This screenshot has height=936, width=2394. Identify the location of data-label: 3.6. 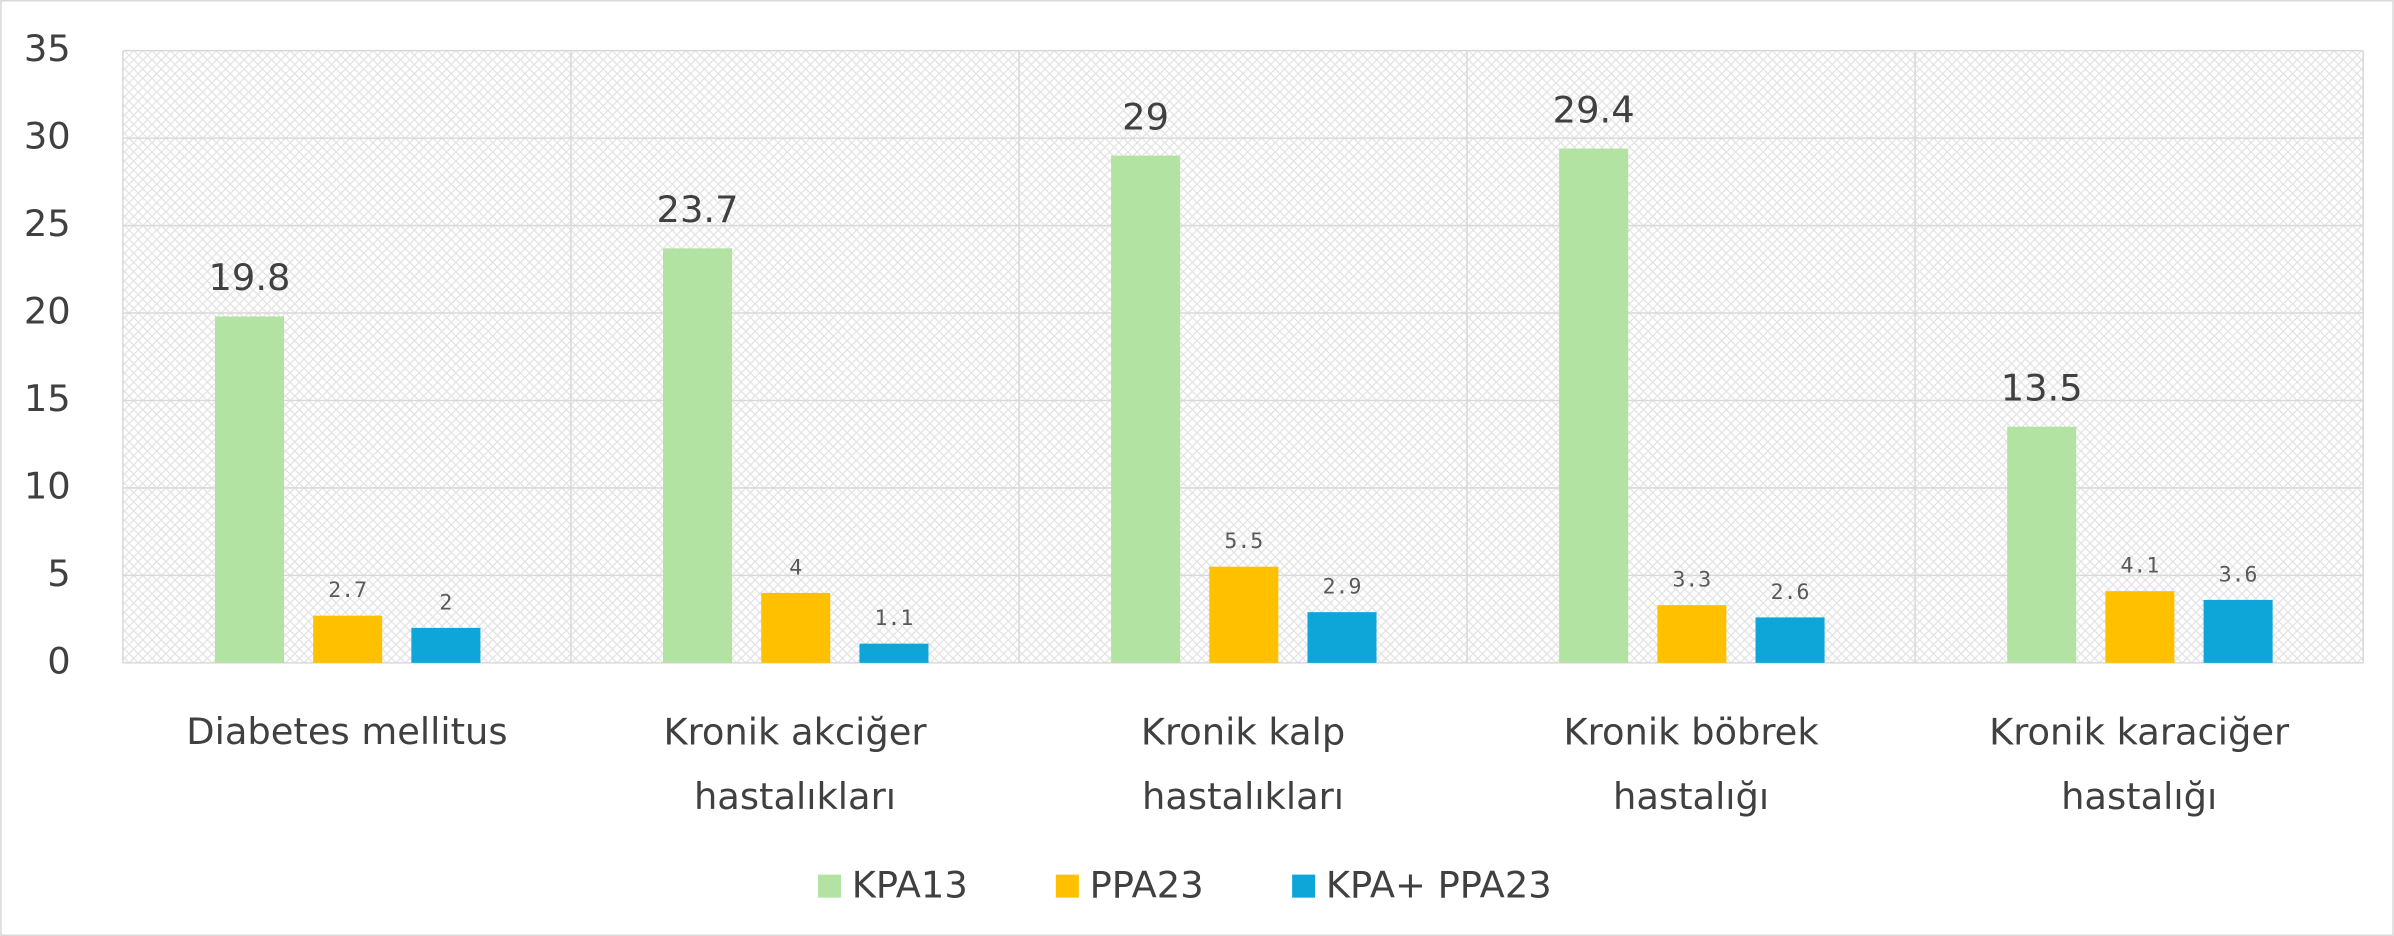
(2238, 574).